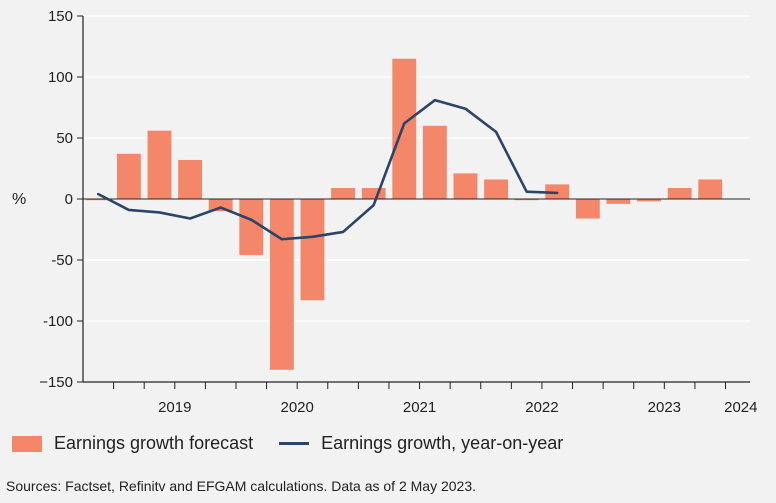  What do you see at coordinates (60, 77) in the screenshot?
I see `y-tick-label: 100` at bounding box center [60, 77].